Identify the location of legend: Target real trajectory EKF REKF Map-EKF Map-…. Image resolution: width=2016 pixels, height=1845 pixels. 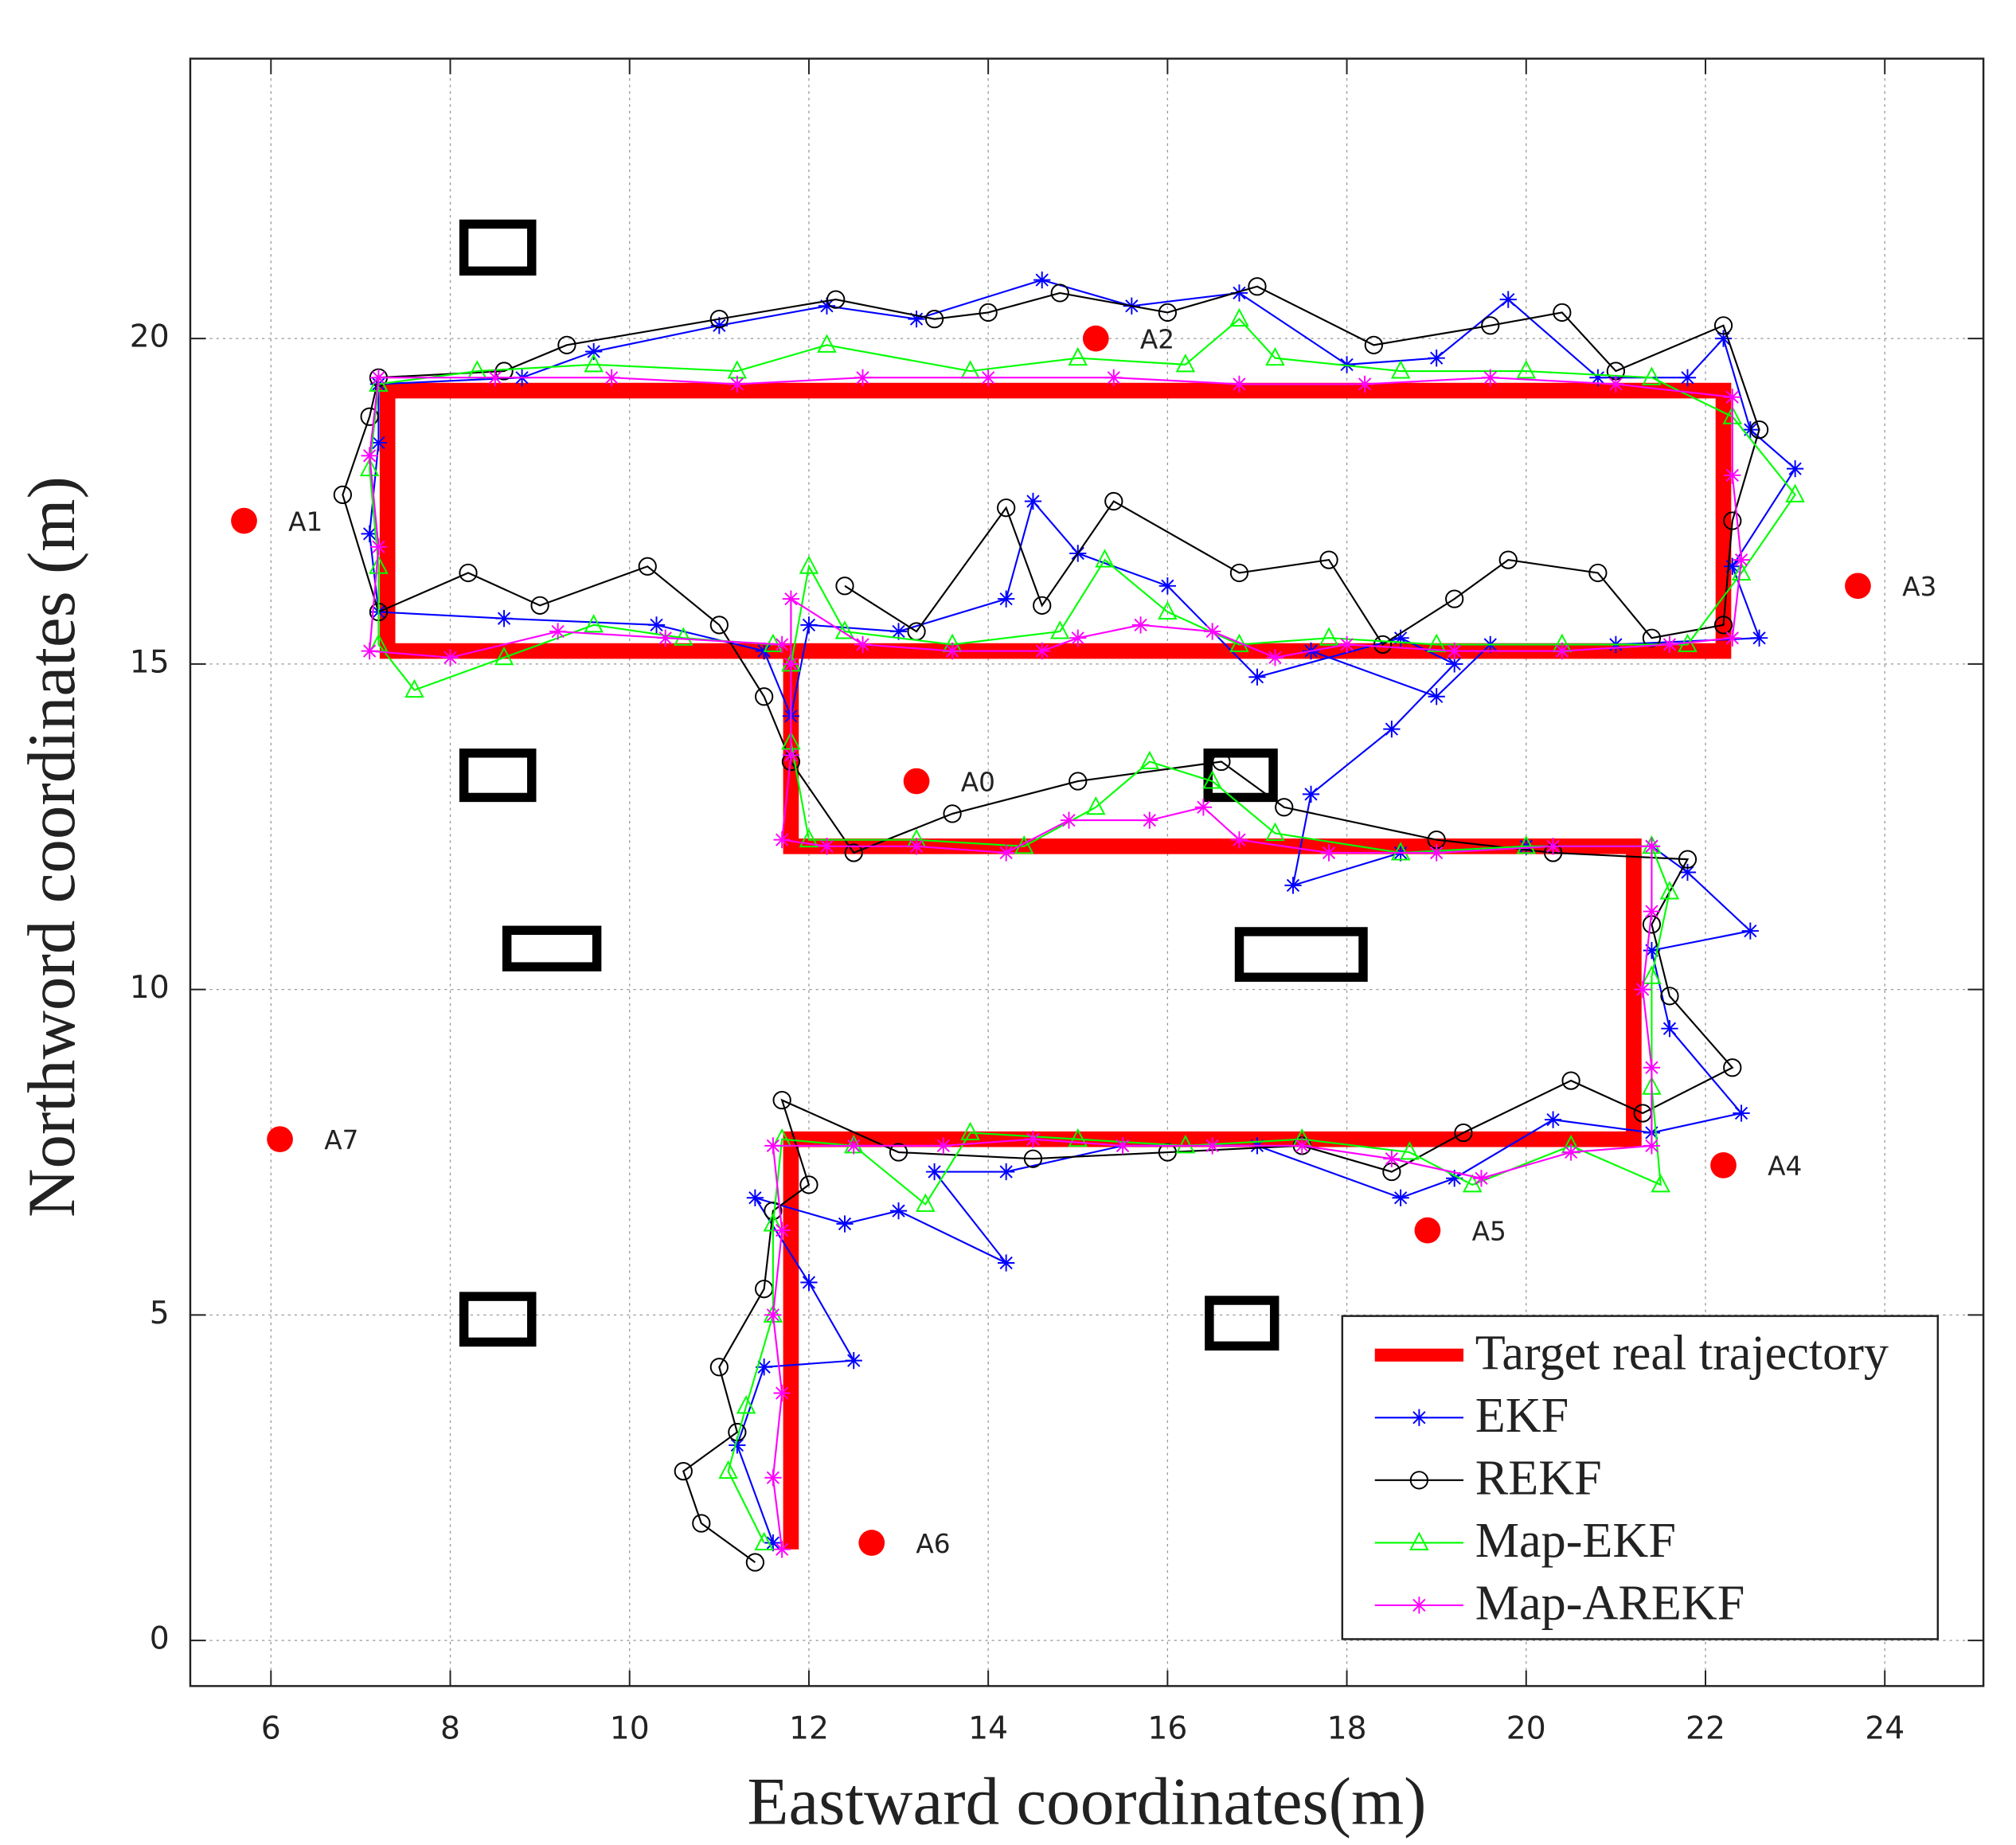
(1640, 1477).